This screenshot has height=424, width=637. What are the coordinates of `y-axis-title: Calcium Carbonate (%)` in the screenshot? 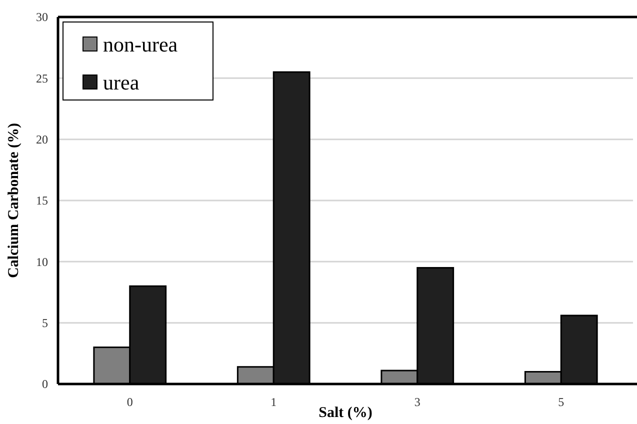 It's located at (14, 200).